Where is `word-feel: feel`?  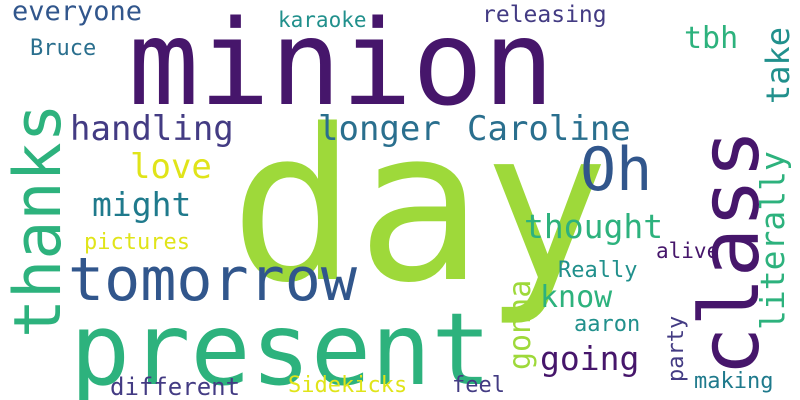
word-feel: feel is located at coordinates (478, 385).